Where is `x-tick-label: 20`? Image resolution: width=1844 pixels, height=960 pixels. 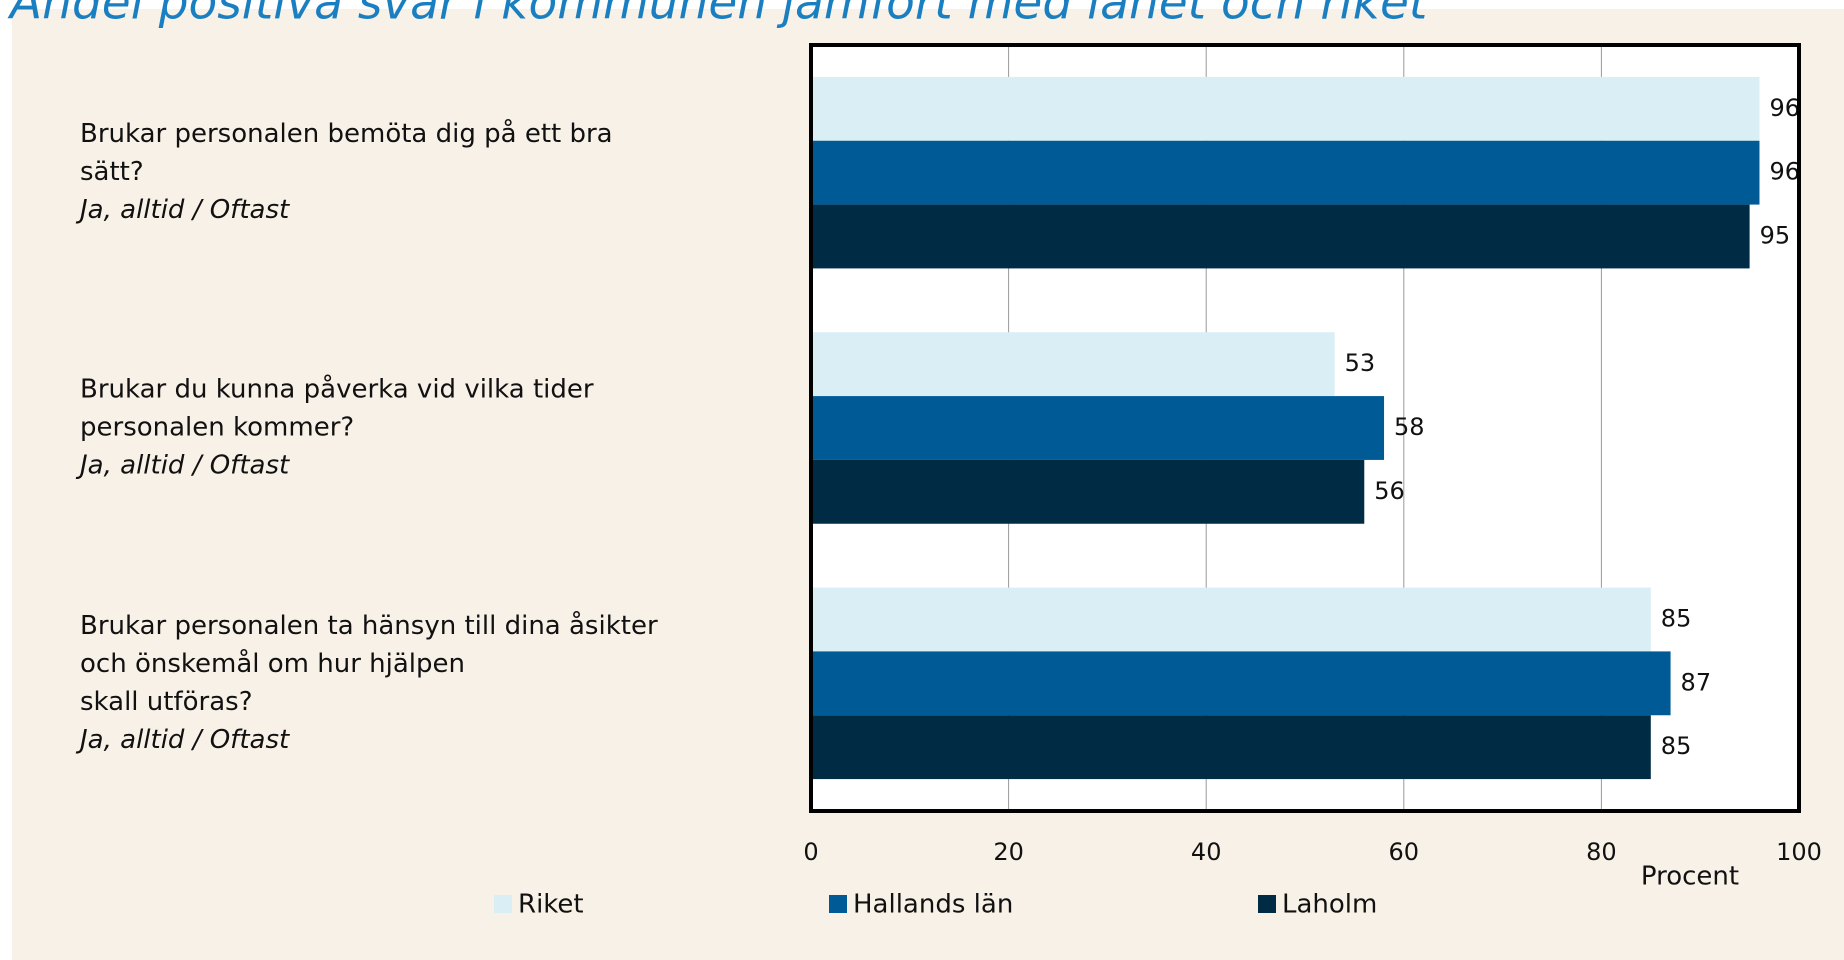 x-tick-label: 20 is located at coordinates (1008, 852).